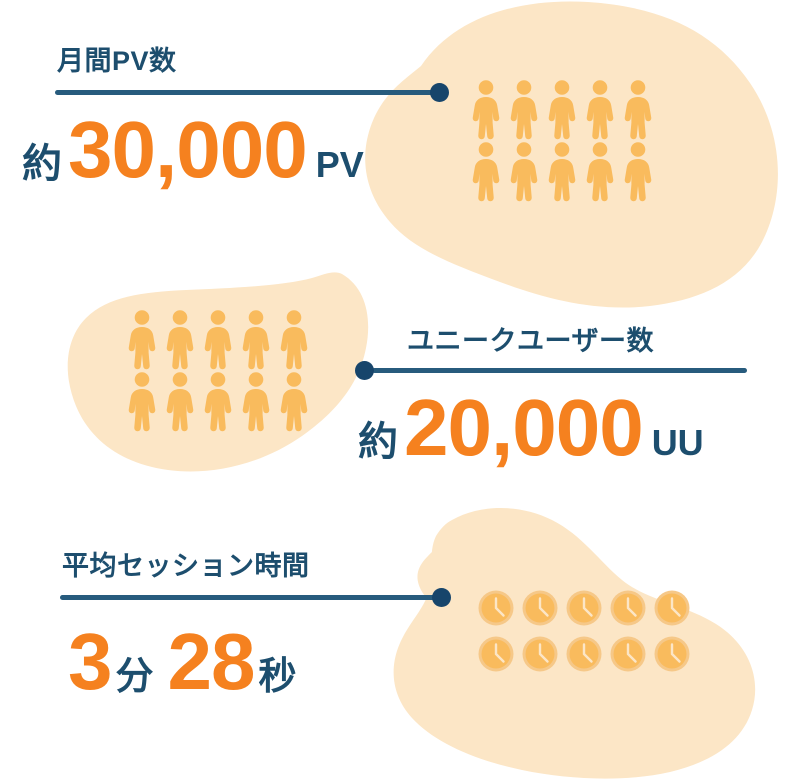 The image size is (798, 784). I want to click on connector-rule-monthly-pv, so click(247, 92).